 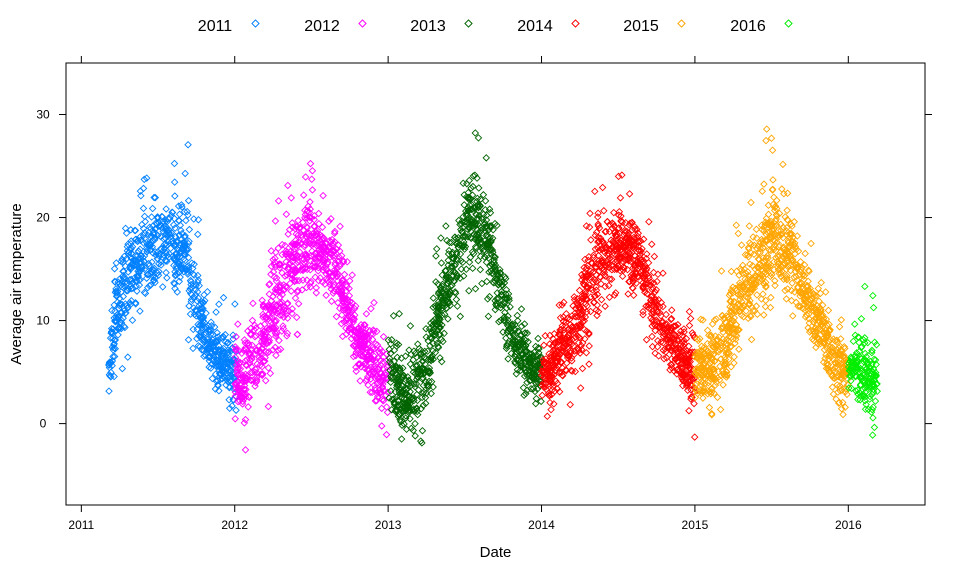 I want to click on y-tick-label: 20, so click(x=43, y=218).